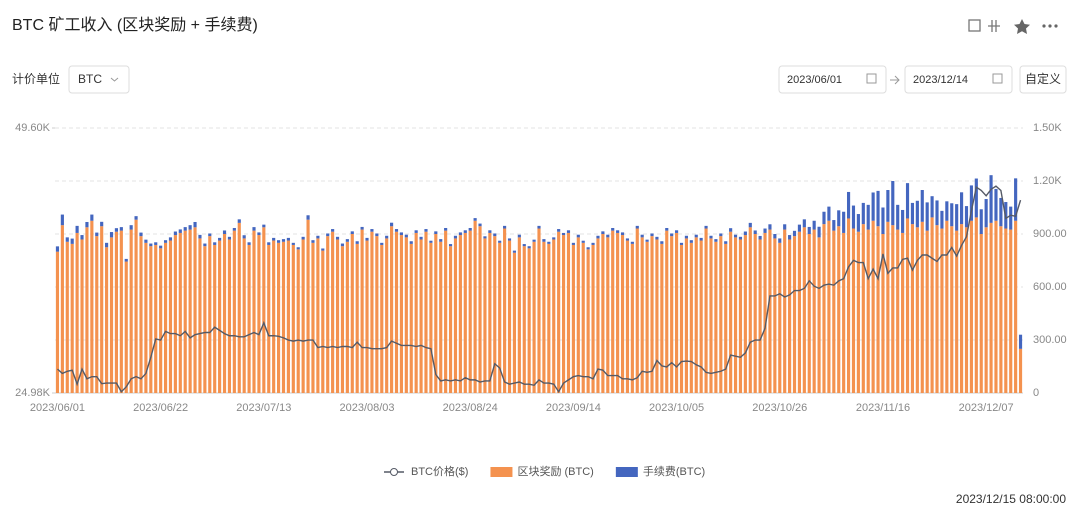 This screenshot has height=519, width=1080. Describe the element at coordinates (263, 408) in the screenshot. I see `x-tick-label: 2023/07/13` at that location.